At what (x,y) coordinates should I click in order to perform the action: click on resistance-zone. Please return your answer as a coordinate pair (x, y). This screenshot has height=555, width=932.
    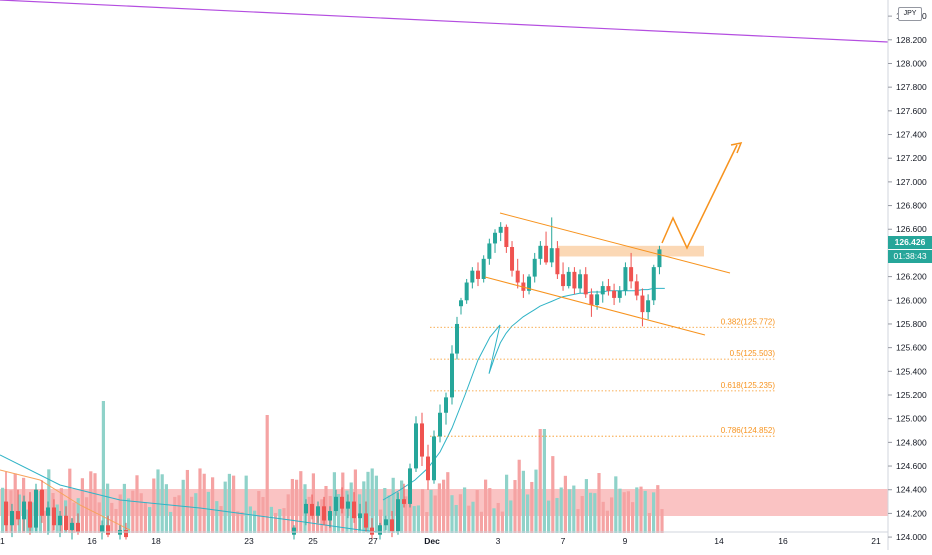
    Looking at the image, I should click on (631, 251).